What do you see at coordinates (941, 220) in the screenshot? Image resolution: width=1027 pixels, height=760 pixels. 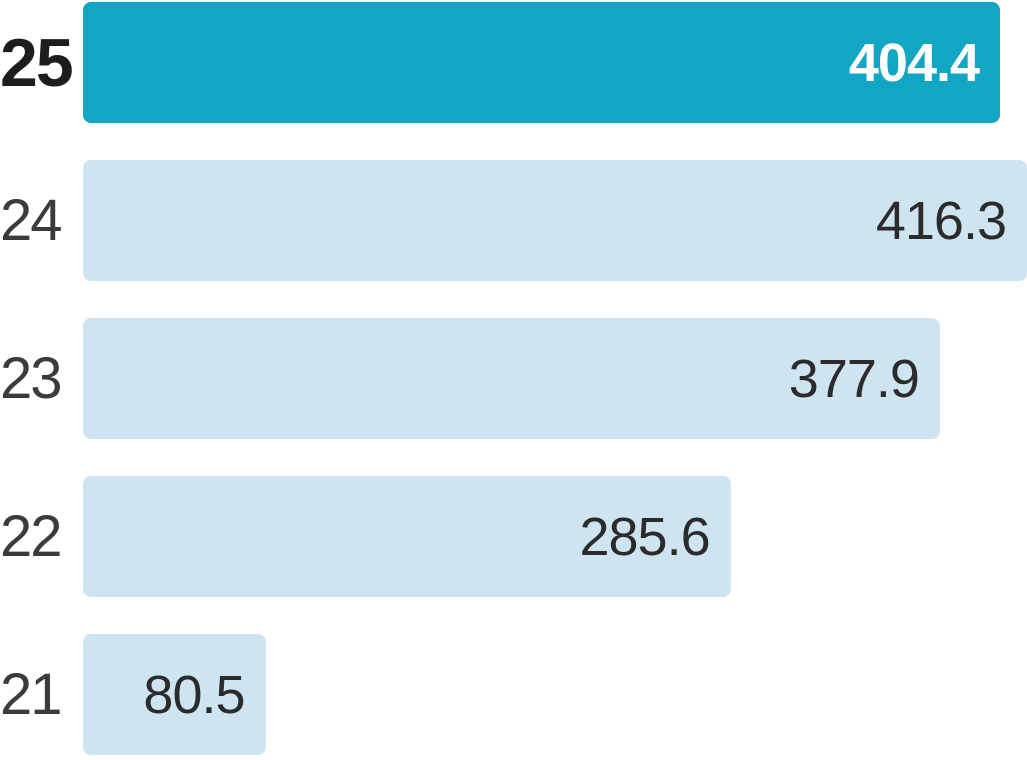 I see `value-label: 416.3` at bounding box center [941, 220].